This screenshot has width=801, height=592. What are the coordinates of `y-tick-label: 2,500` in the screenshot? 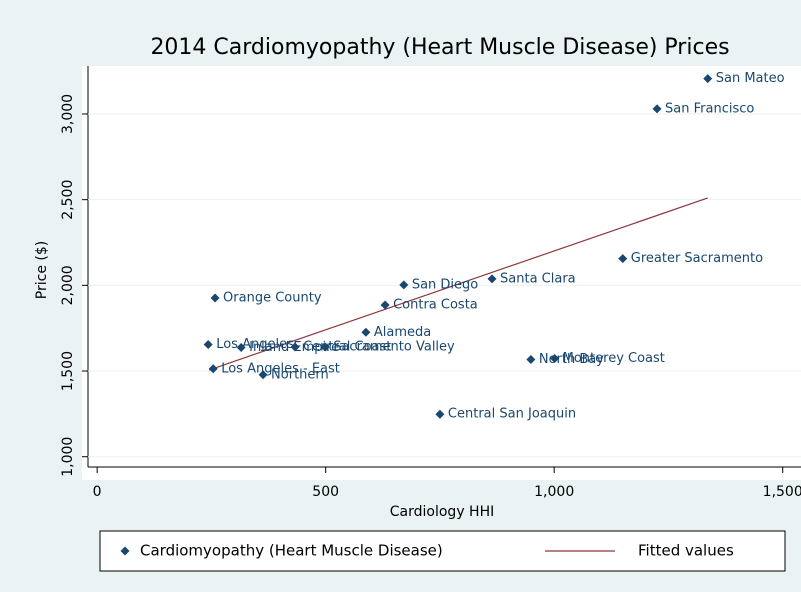 It's located at (68, 200).